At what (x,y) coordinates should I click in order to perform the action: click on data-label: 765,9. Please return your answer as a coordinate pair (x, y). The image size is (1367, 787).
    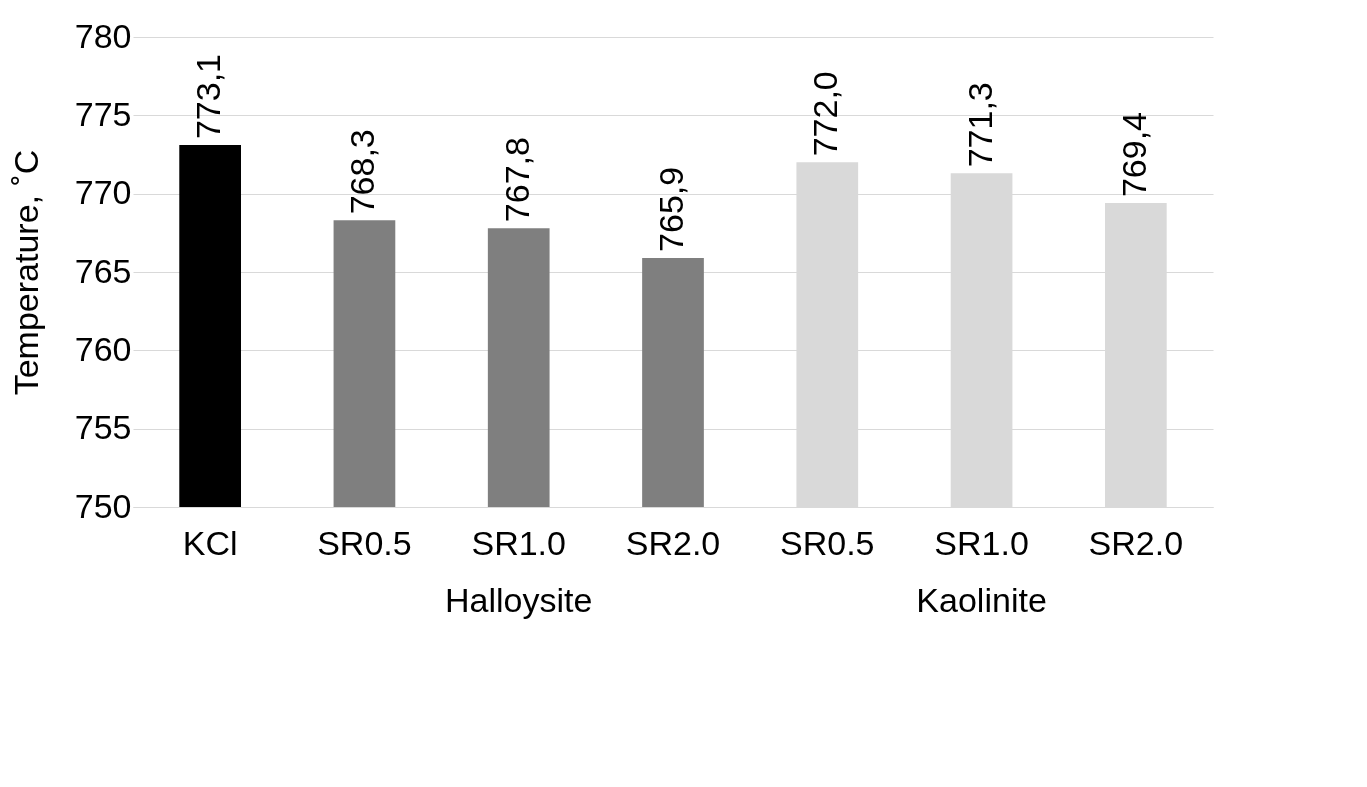
    Looking at the image, I should click on (671, 209).